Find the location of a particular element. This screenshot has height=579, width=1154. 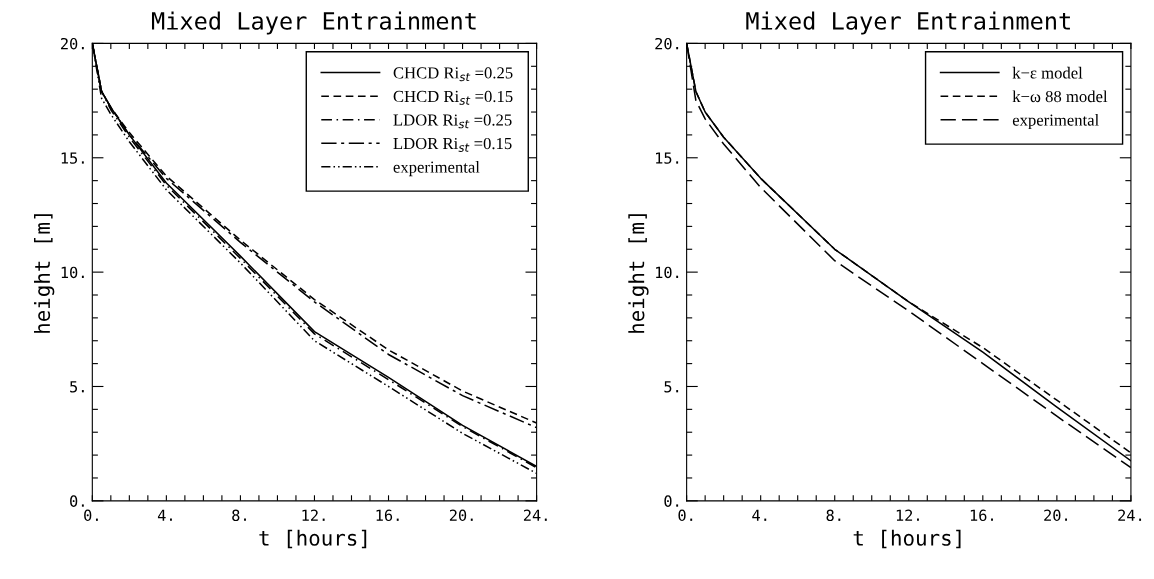

legend-label: LDOR Ri$_{st}$ =0.25 is located at coordinates (452, 121).